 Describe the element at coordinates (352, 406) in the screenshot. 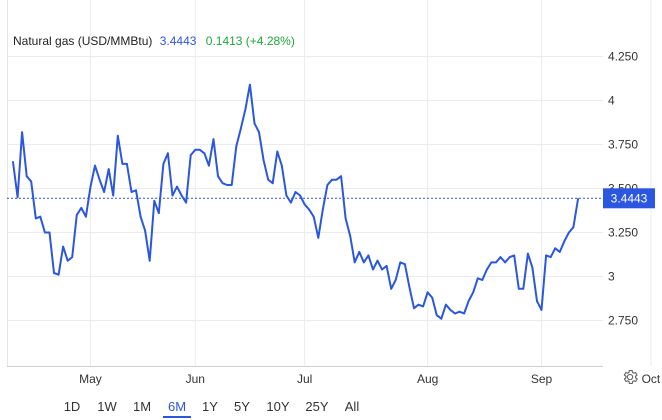

I see `range-button-all: All` at that location.